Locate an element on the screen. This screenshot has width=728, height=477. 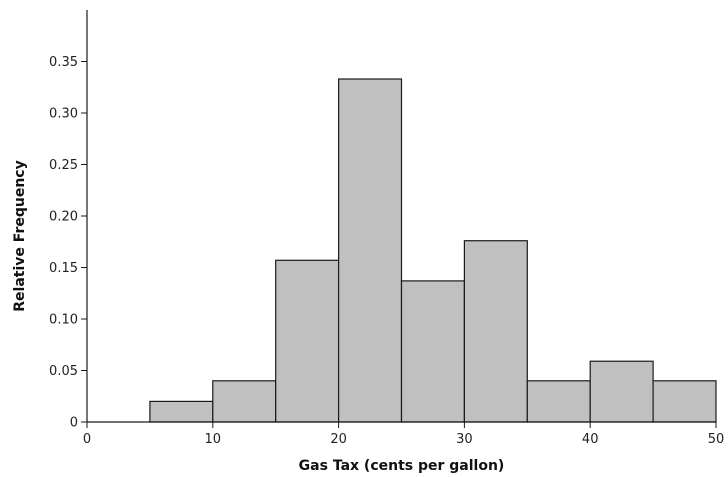
x-tick-label-4: 40 is located at coordinates (590, 439).